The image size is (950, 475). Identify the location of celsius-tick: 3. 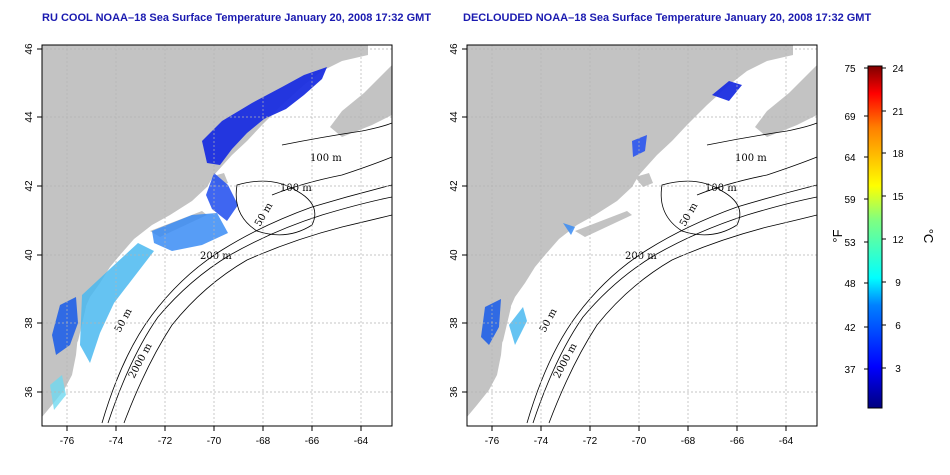
(898, 369).